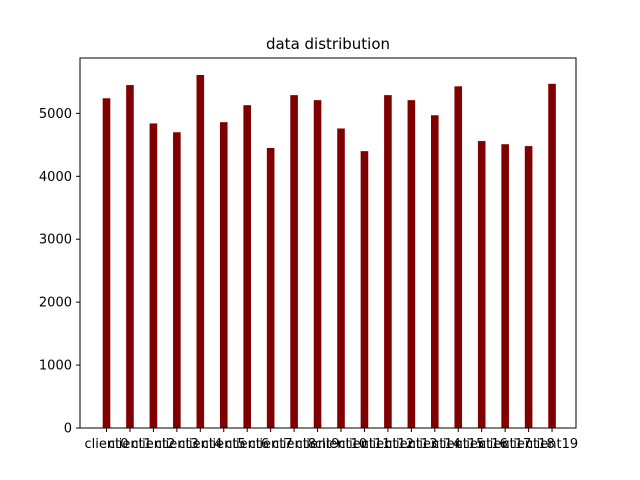  Describe the element at coordinates (435, 271) in the screenshot. I see `bar-client14` at that location.